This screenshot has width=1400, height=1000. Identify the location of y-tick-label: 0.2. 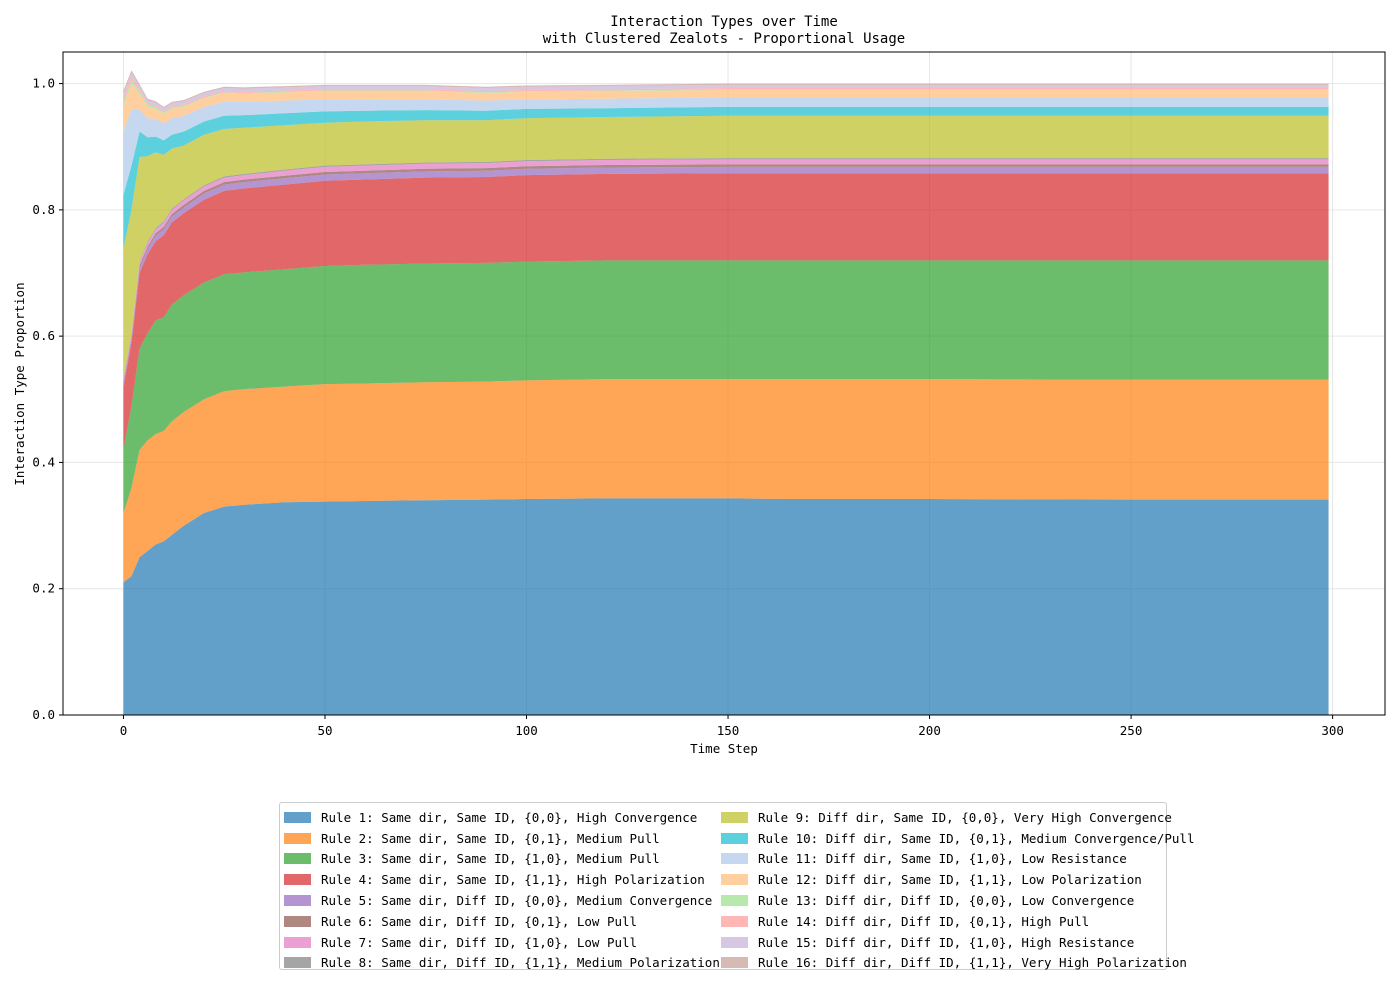
(43, 588).